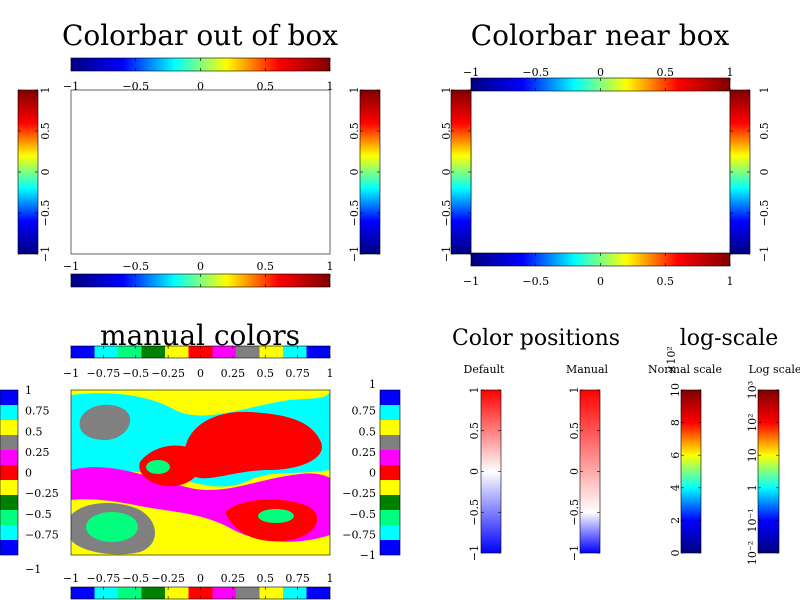  Describe the element at coordinates (752, 422) in the screenshot. I see `tick-label: 10²` at that location.